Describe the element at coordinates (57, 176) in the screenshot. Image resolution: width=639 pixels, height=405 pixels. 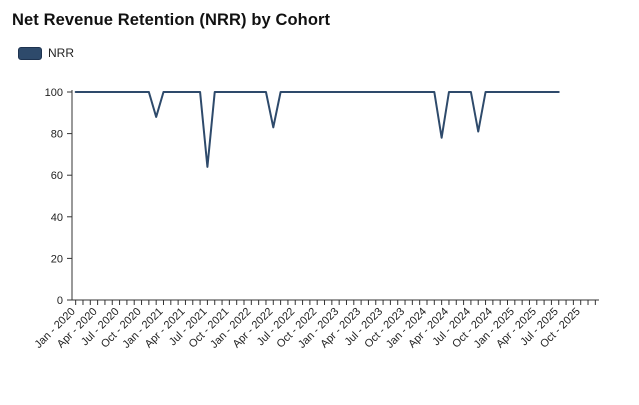
I see `y-tick-label: 60` at that location.